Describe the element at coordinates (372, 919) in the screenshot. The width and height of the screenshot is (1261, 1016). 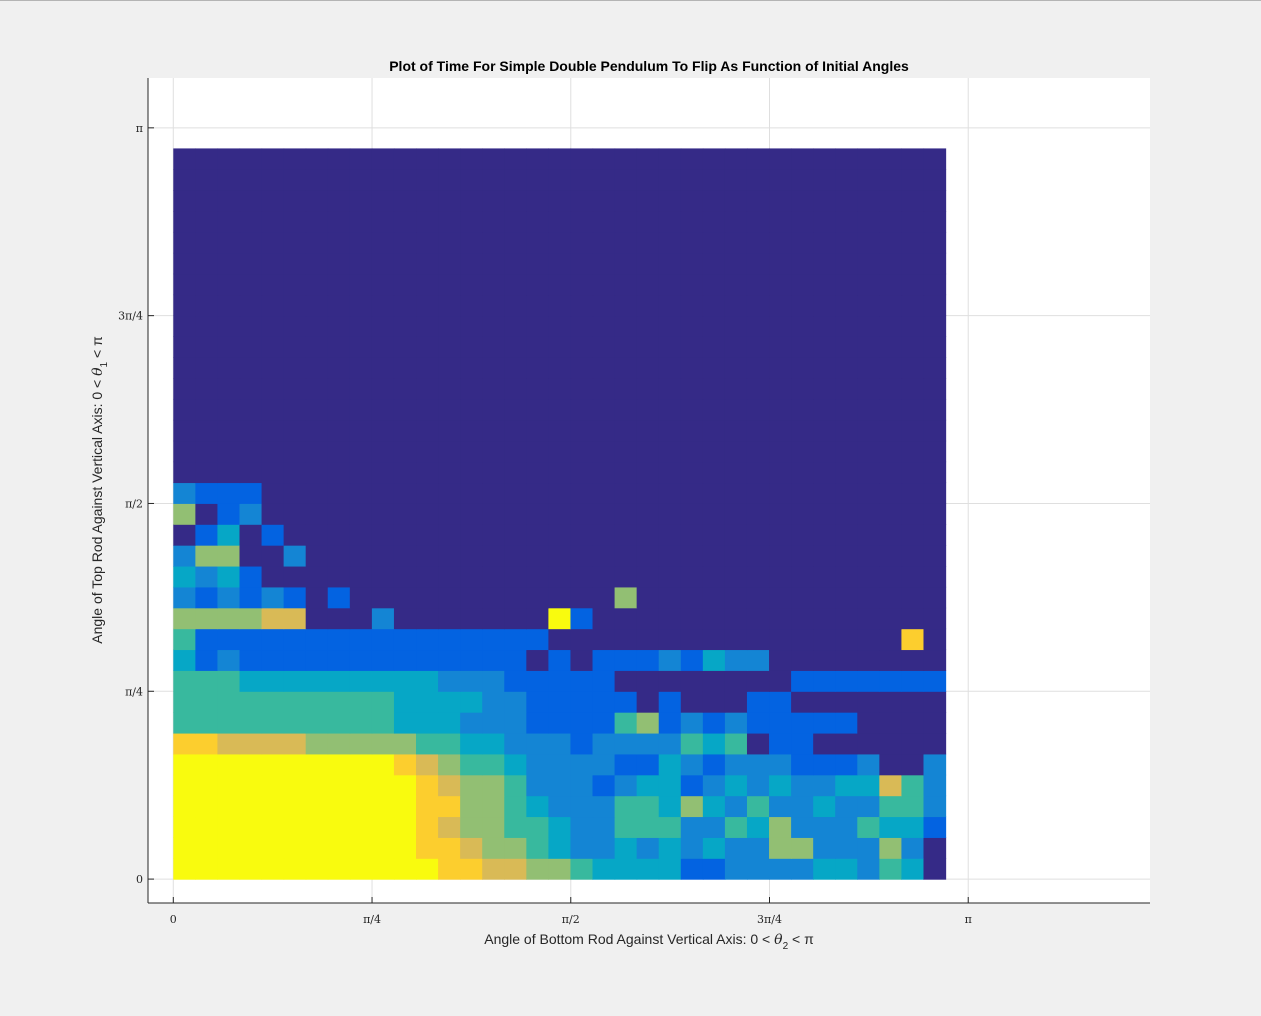
I see `x-tick-label: π/4` at that location.